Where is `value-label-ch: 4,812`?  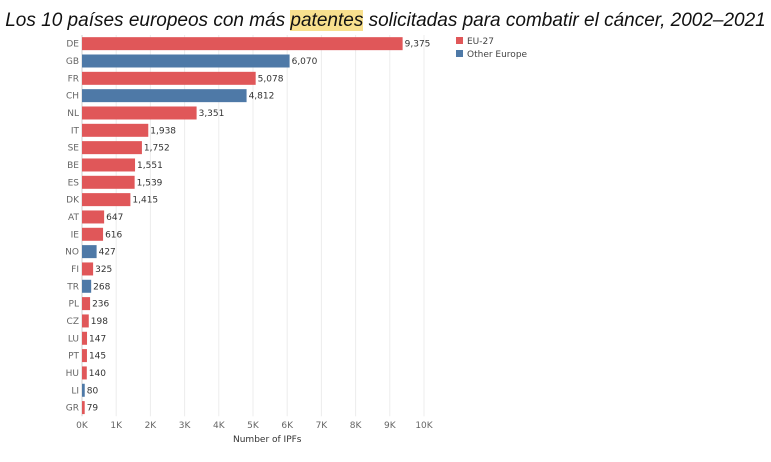
value-label-ch: 4,812 is located at coordinates (262, 97).